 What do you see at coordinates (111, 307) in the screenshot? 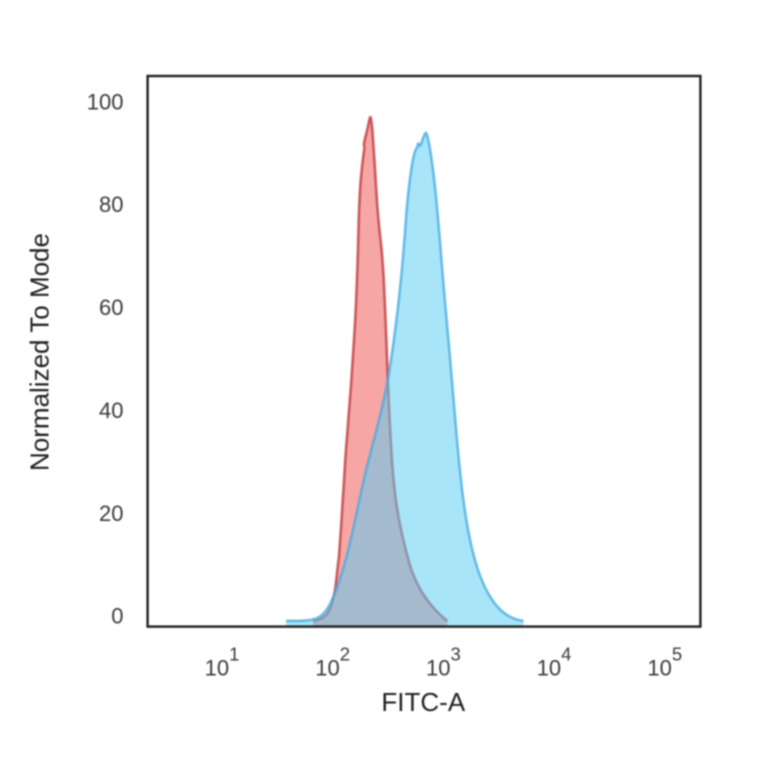
I see `svg-text: 60` at bounding box center [111, 307].